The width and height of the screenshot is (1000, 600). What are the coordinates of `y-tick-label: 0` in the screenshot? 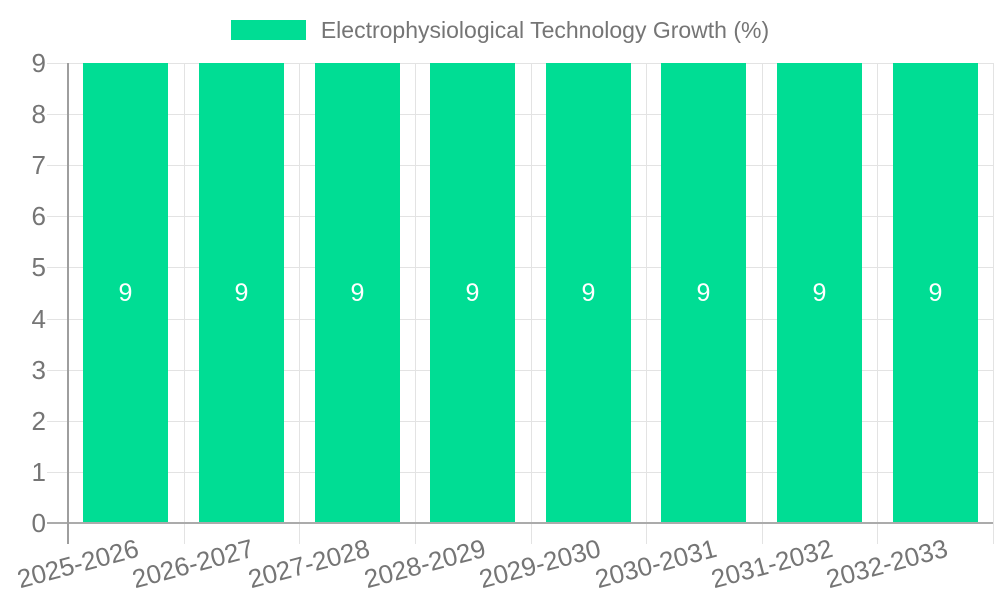 It's located at (38, 523).